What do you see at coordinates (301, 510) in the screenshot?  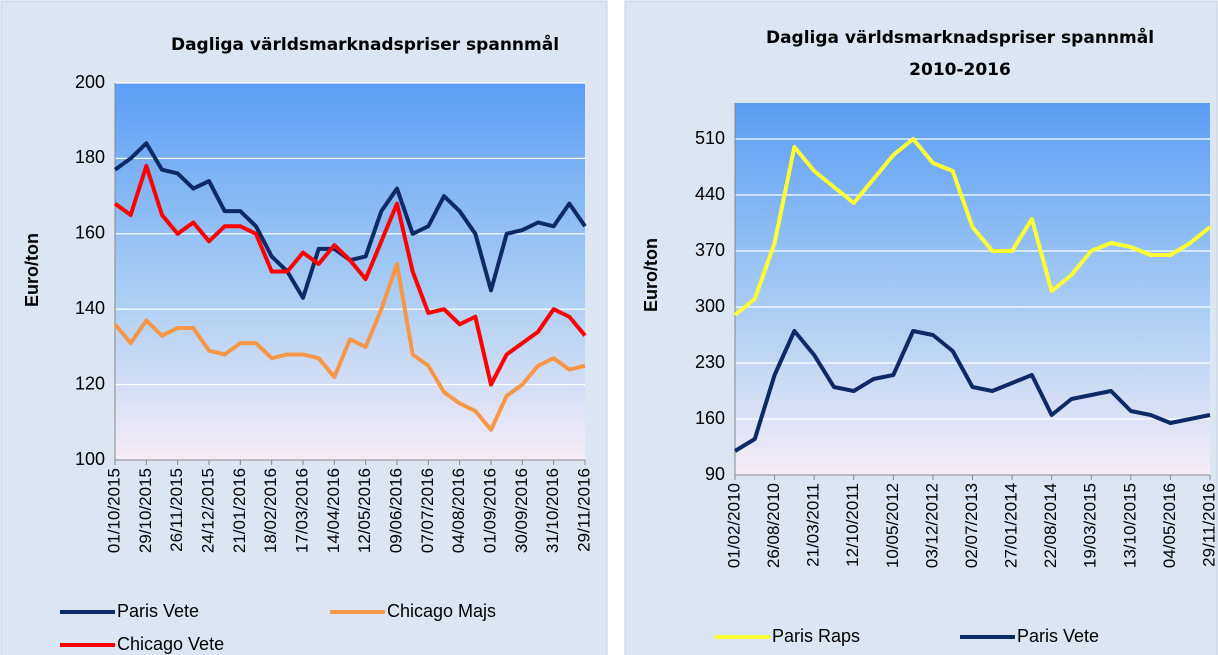 I see `x-tick-label: 17/03/2016` at bounding box center [301, 510].